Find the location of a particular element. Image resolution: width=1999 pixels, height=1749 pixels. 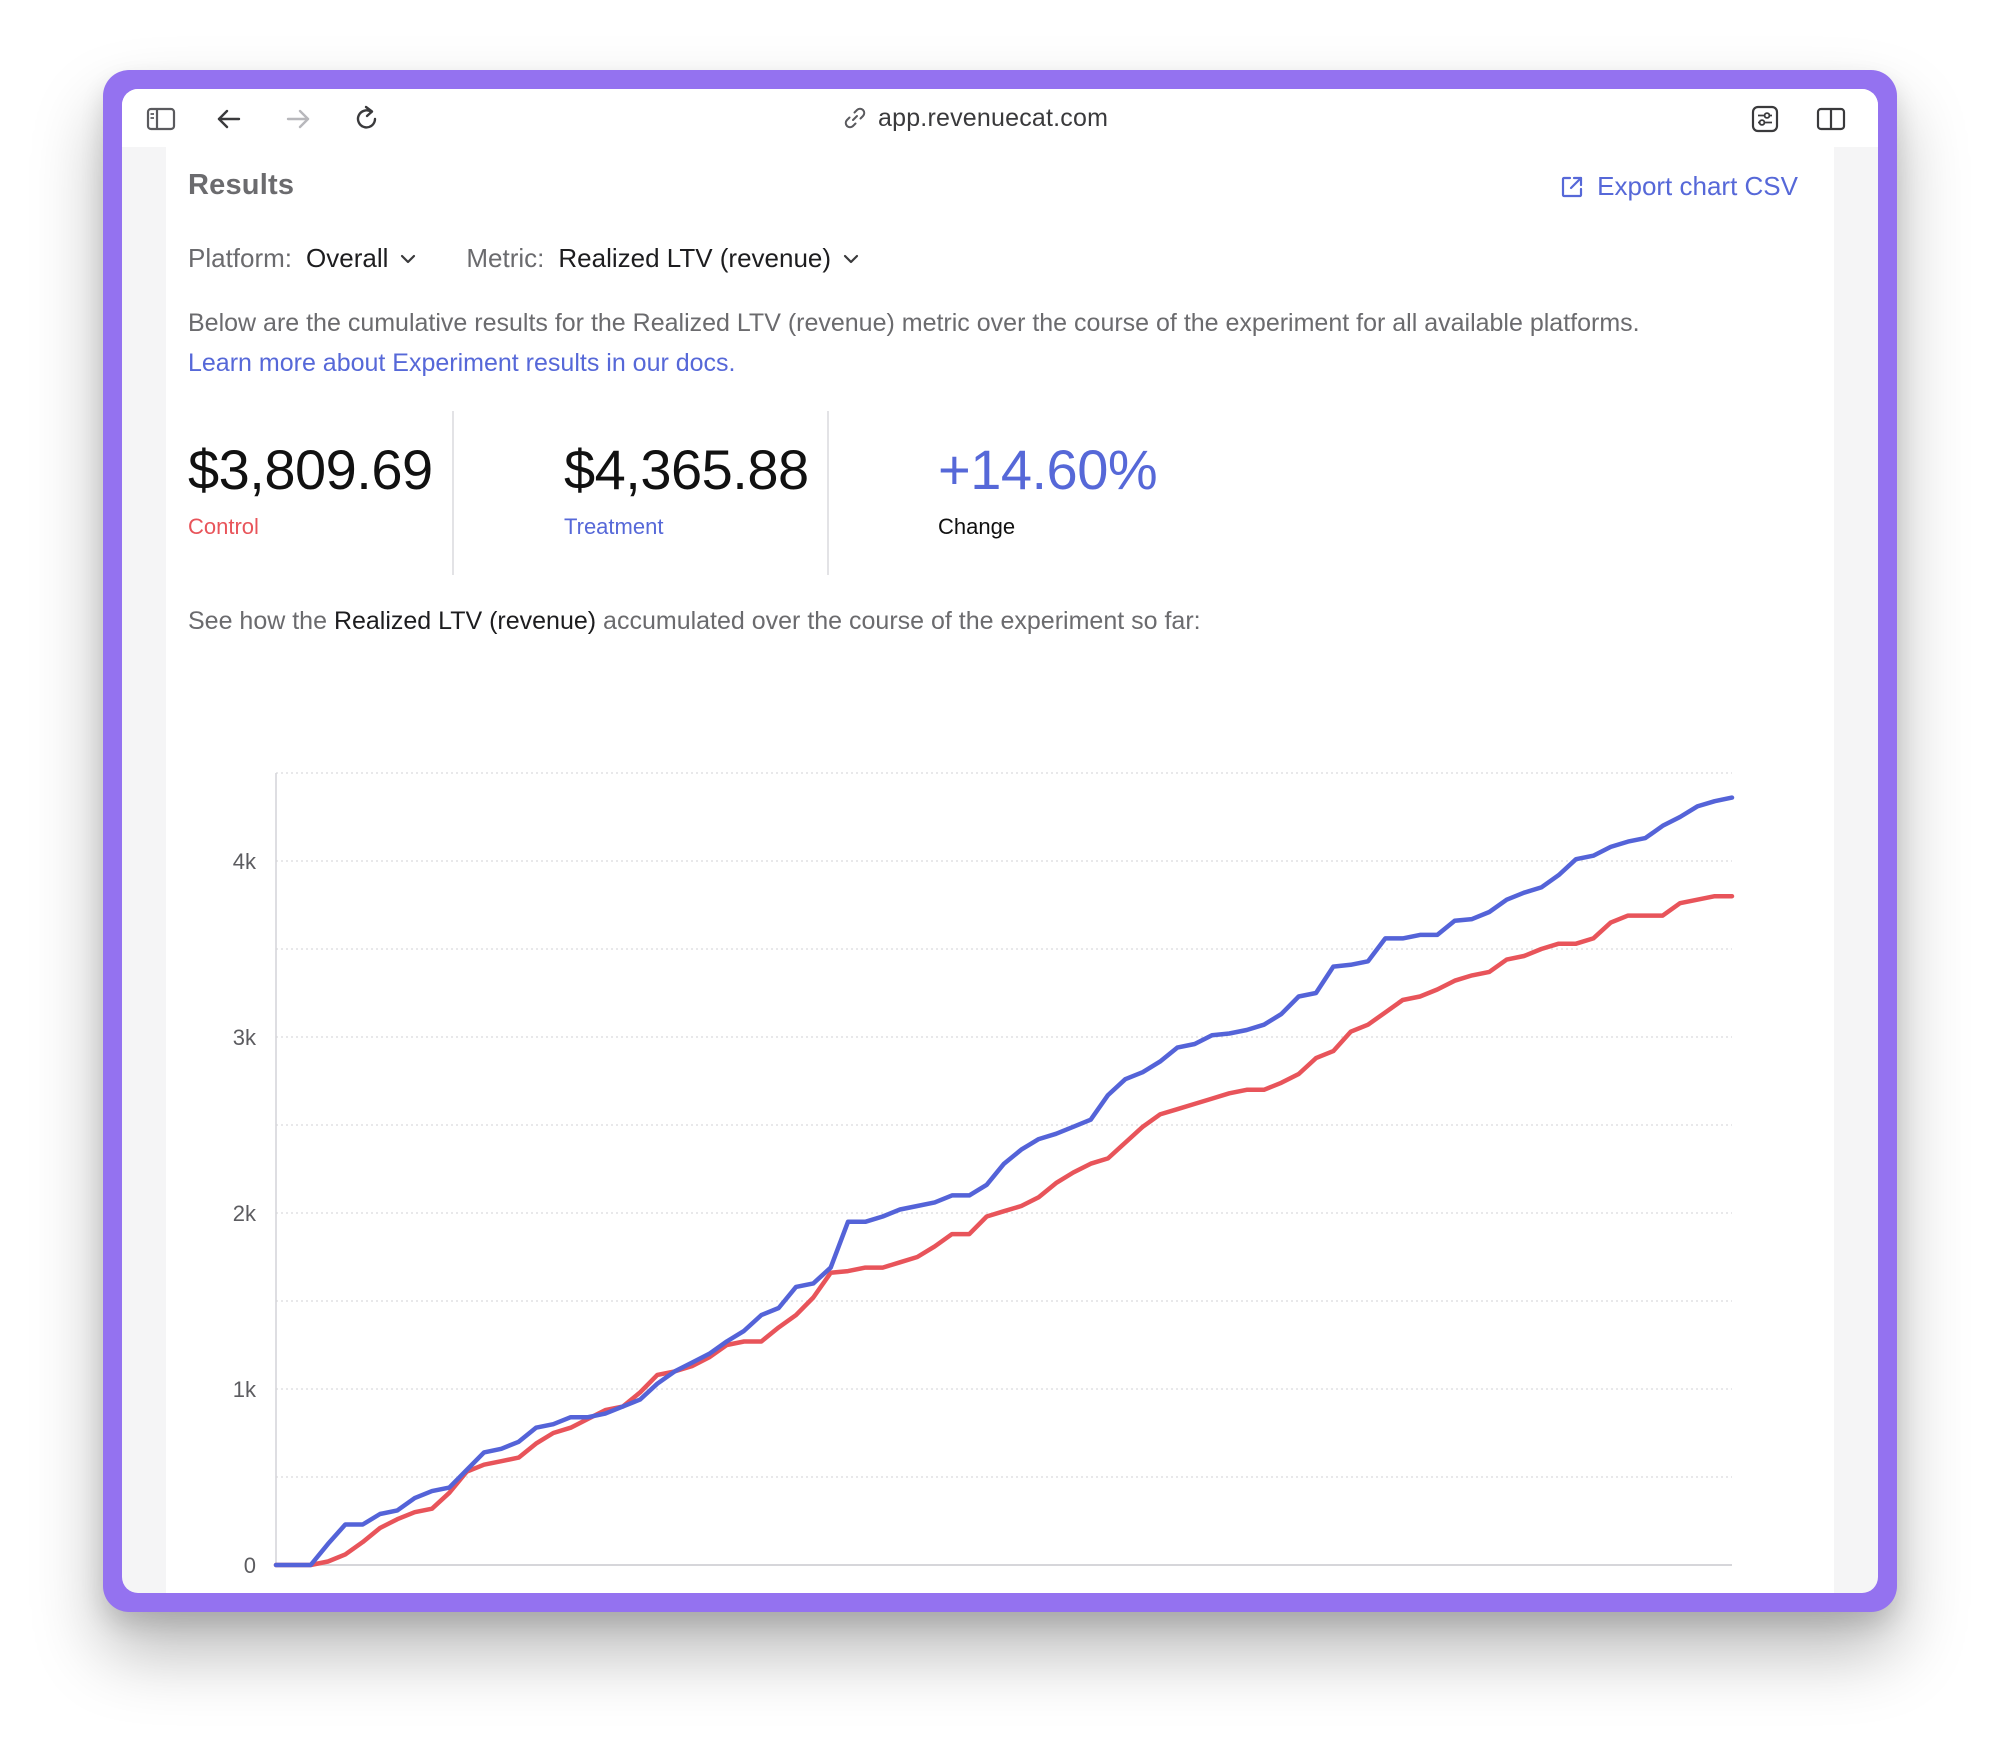

export-chart-csv-label: Export chart CSV is located at coordinates (1697, 186).